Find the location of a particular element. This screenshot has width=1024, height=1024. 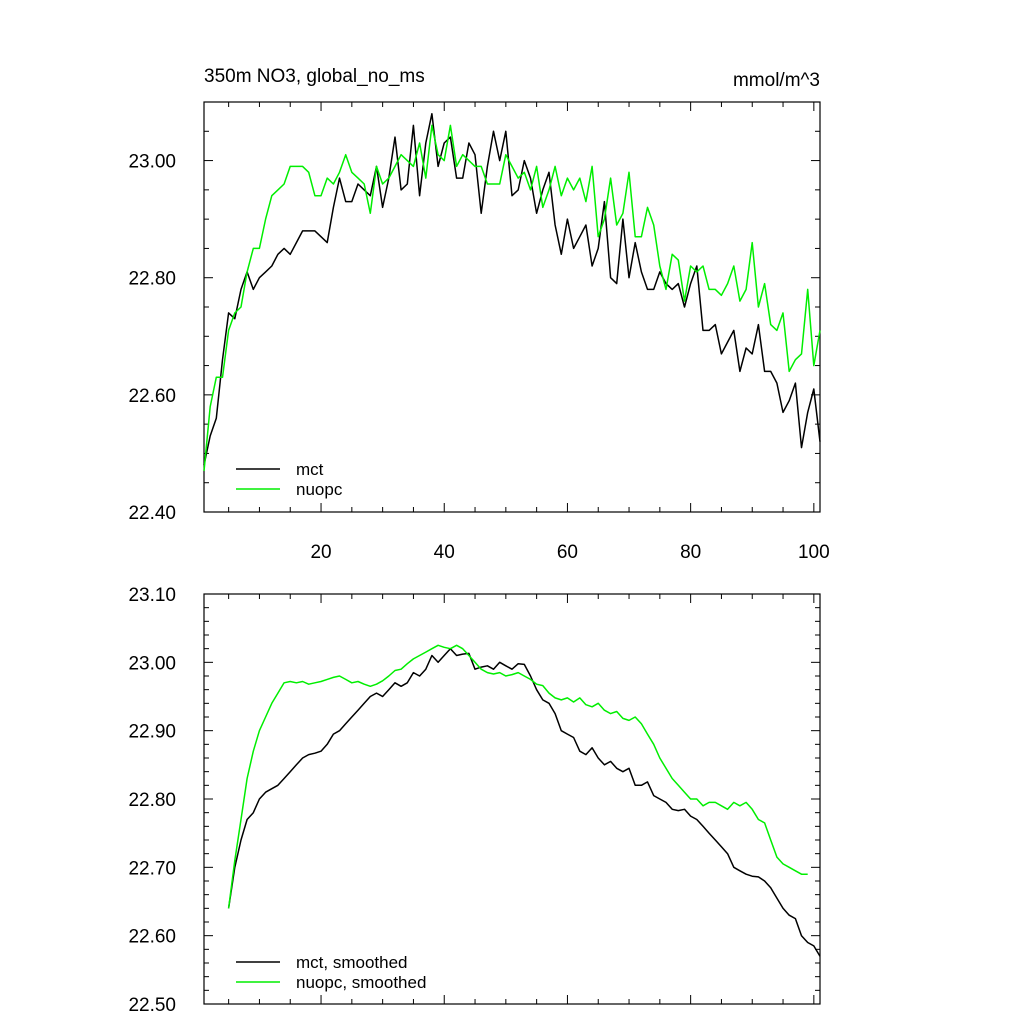

x-tick-labels: 20 40 60 80 100 is located at coordinates (569, 552).